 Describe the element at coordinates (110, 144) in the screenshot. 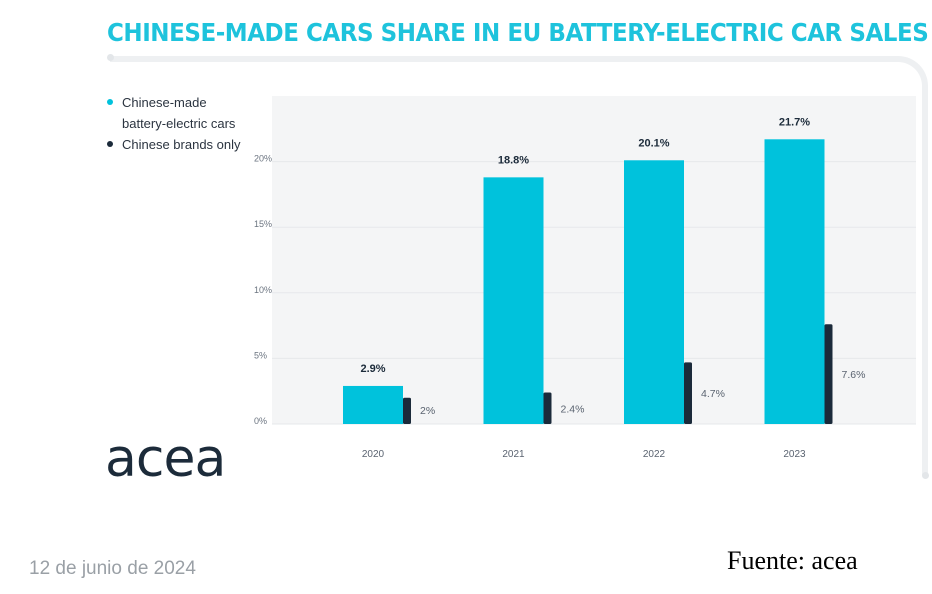

I see `legend-swatch-navy` at that location.